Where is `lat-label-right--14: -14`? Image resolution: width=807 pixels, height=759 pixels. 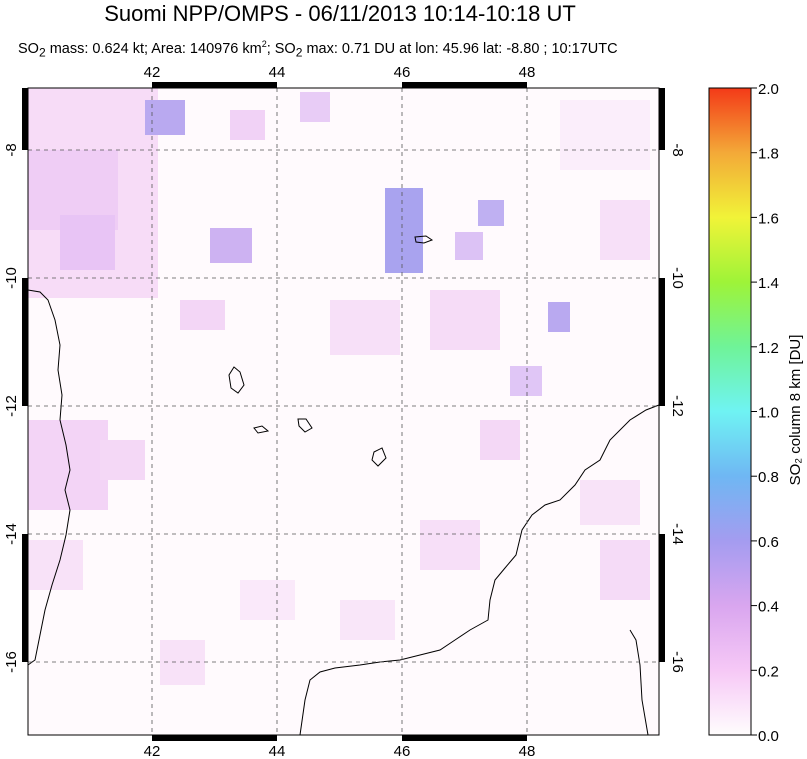
lat-label-right--14: -14 is located at coordinates (677, 534).